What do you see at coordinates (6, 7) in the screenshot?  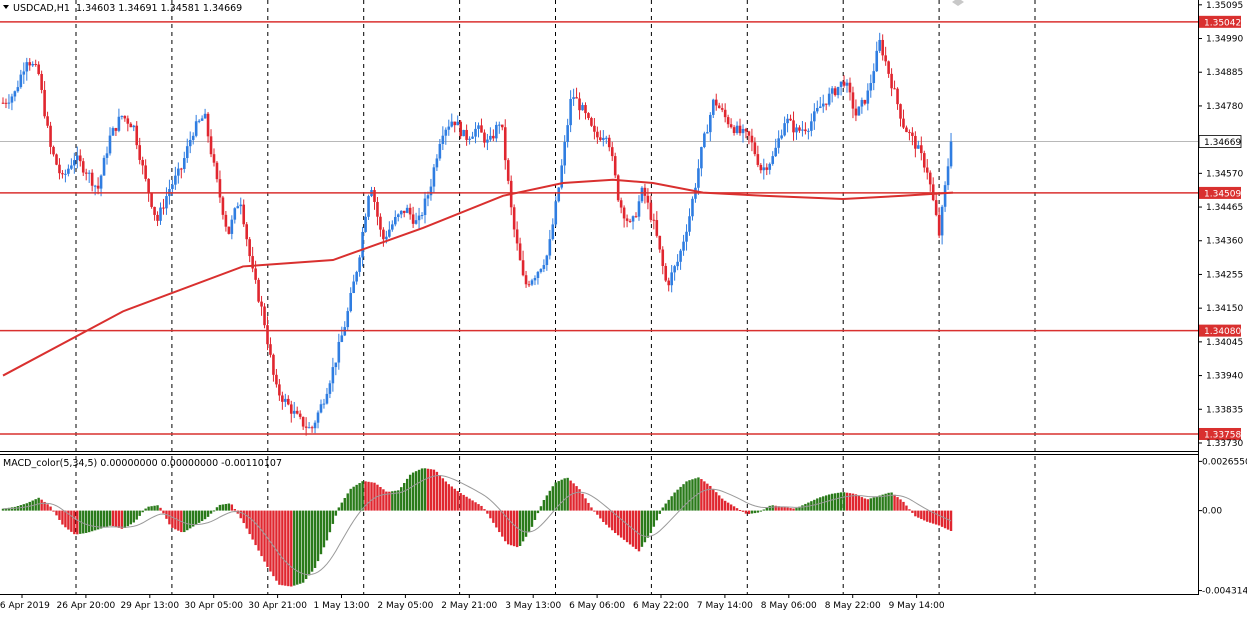 I see `dropdown-arrow-icon` at bounding box center [6, 7].